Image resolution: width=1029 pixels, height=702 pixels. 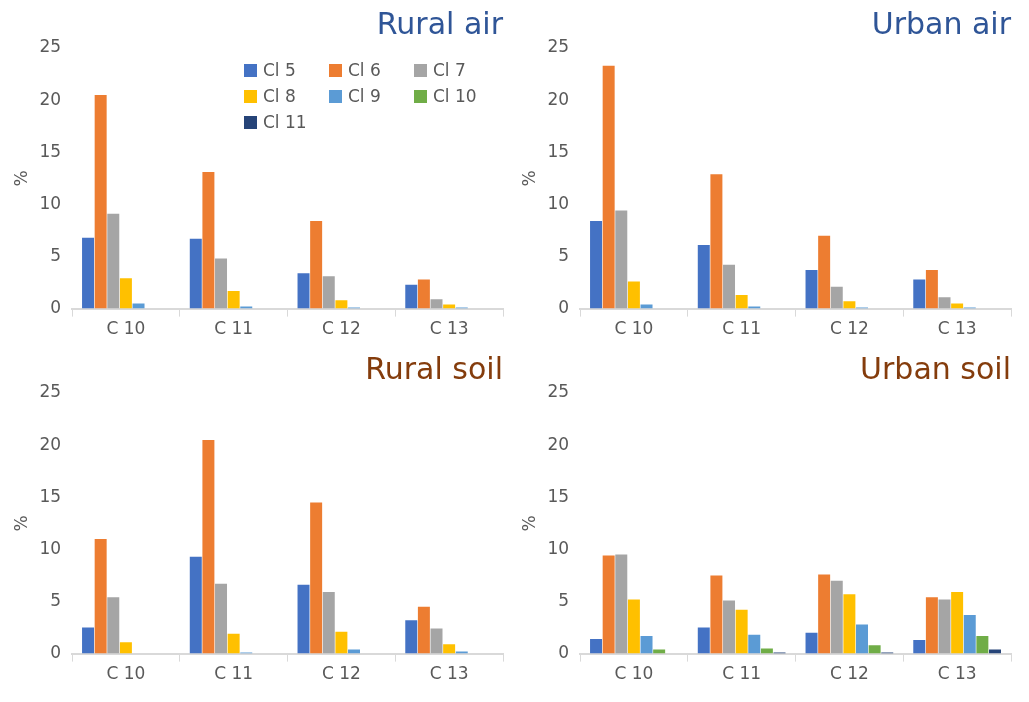 What do you see at coordinates (285, 122) in the screenshot?
I see `legend-label: Cl 11` at bounding box center [285, 122].